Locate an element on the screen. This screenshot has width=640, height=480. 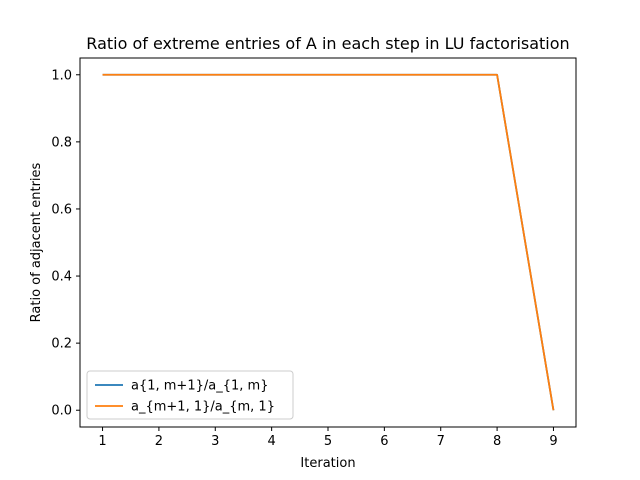
y-tick-label: 0.4 is located at coordinates (61, 277).